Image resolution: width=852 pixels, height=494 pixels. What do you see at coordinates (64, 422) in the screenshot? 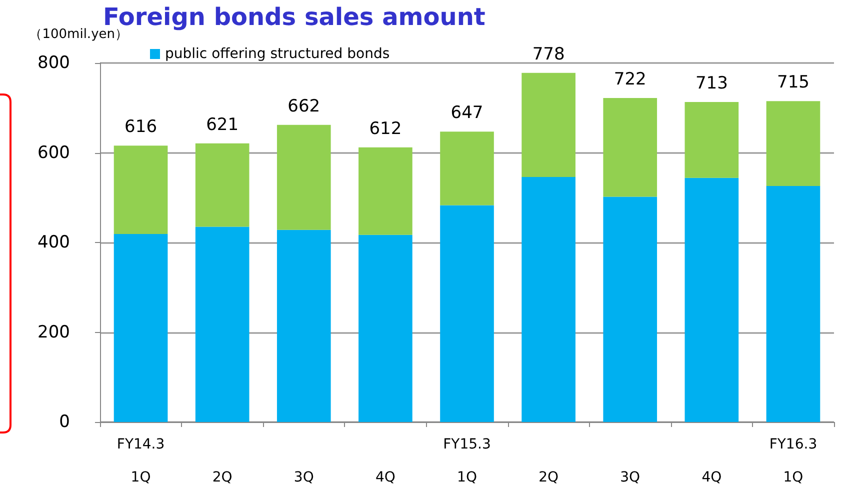
I see `y-tick-label: 0` at bounding box center [64, 422].